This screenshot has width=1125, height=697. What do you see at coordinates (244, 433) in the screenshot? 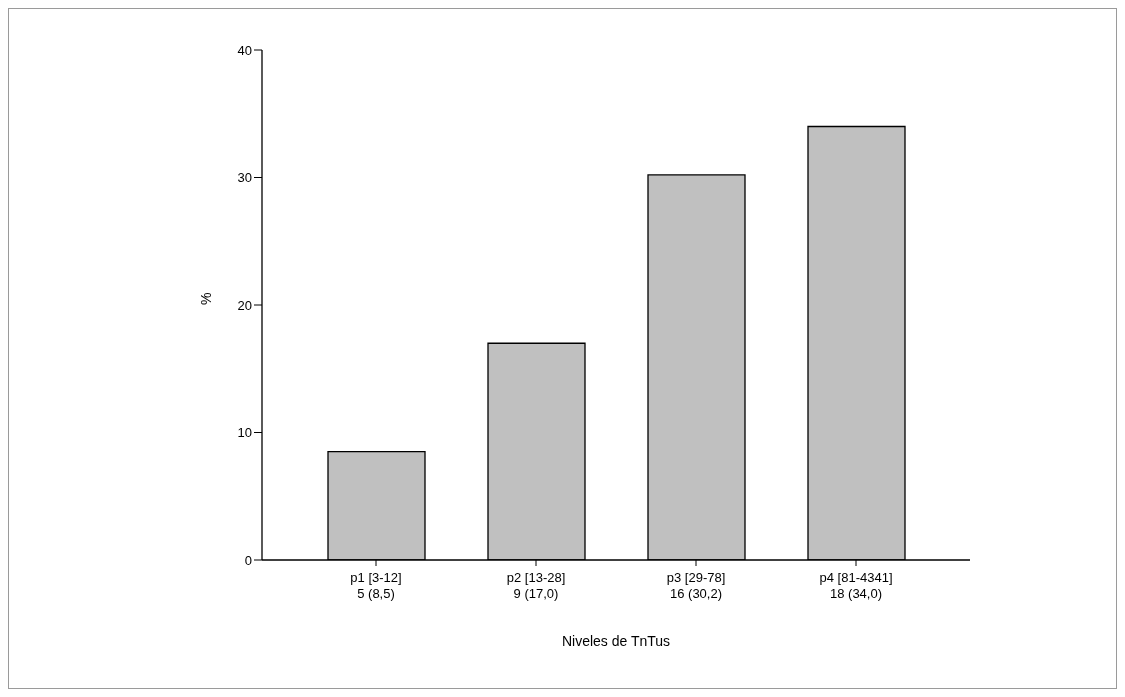
I see `y-tick-label: 10` at bounding box center [244, 433].